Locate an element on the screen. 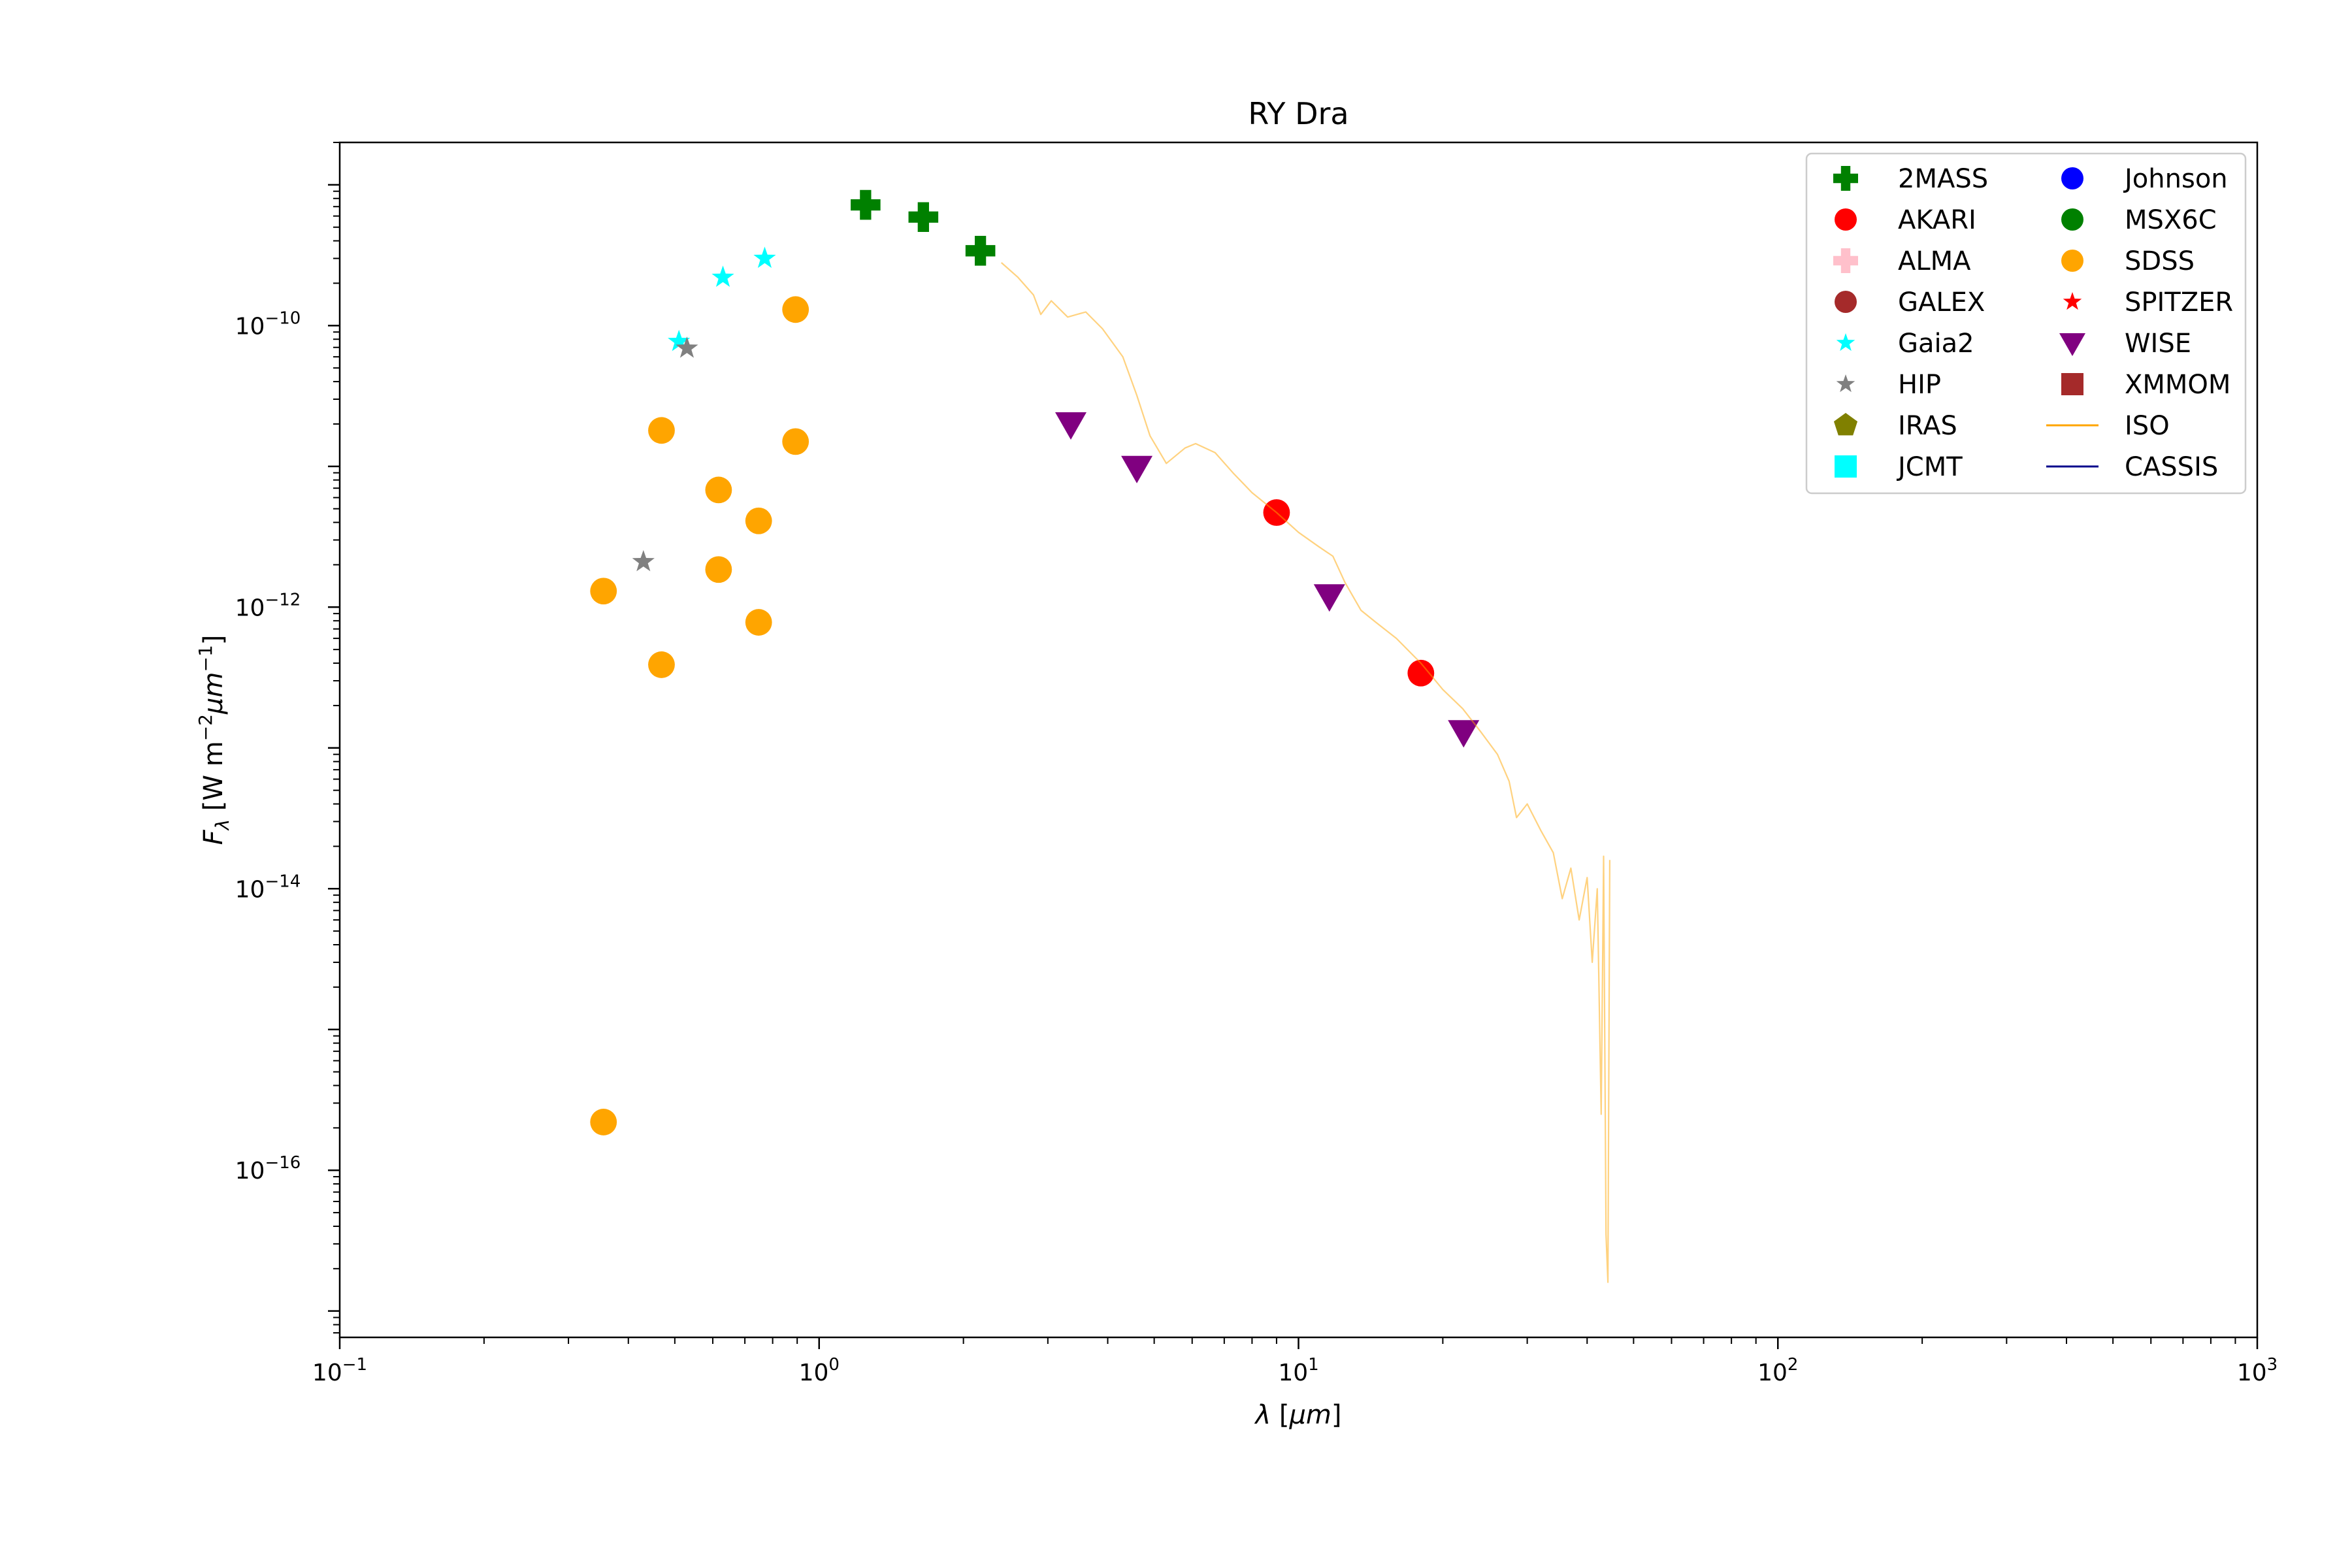 The width and height of the screenshot is (2352, 1568). legend-box is located at coordinates (2026, 323).